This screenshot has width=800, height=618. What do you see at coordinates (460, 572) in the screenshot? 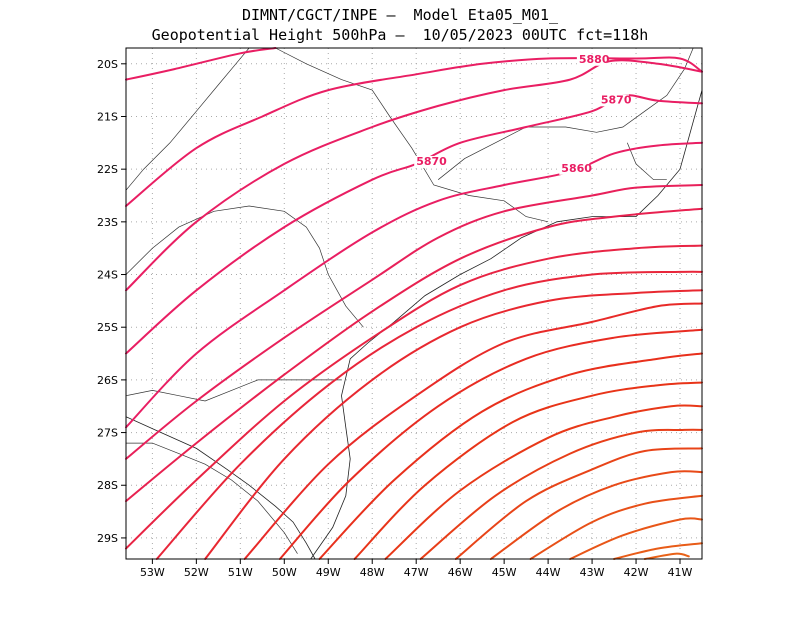
I see `x-tick-label: 46W` at bounding box center [460, 572].